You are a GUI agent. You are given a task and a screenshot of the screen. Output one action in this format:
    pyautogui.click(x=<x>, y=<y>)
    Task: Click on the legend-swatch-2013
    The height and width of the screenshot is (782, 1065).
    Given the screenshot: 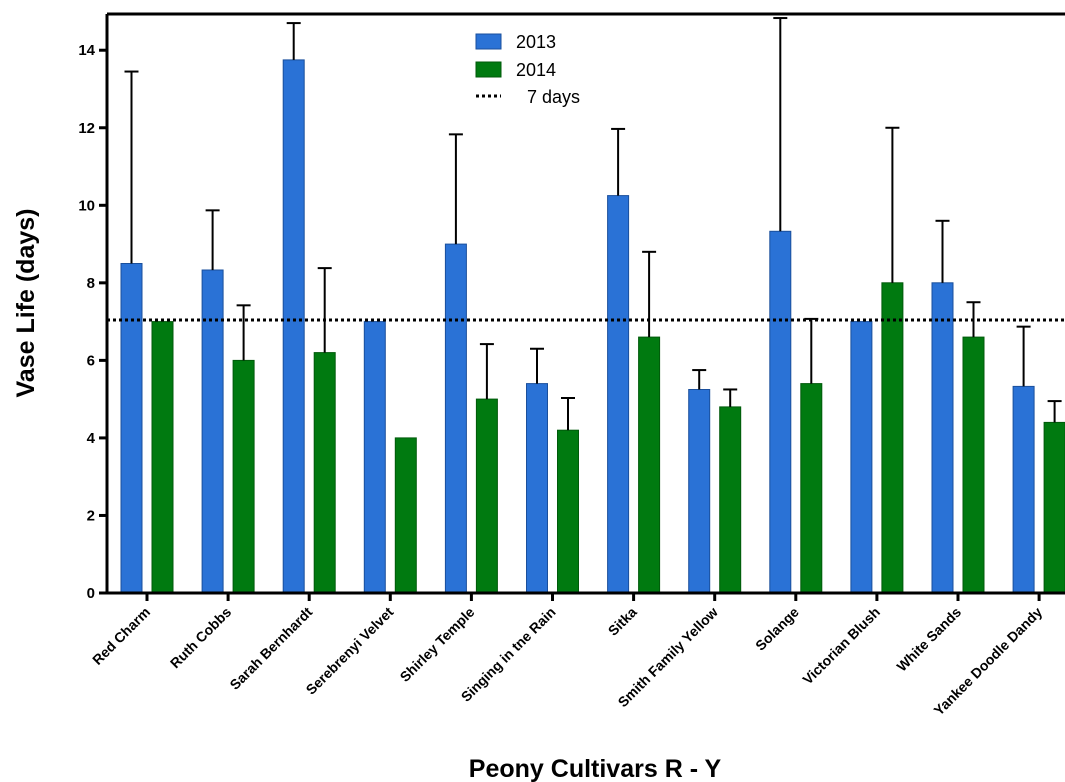 What is the action you would take?
    pyautogui.click(x=488, y=41)
    